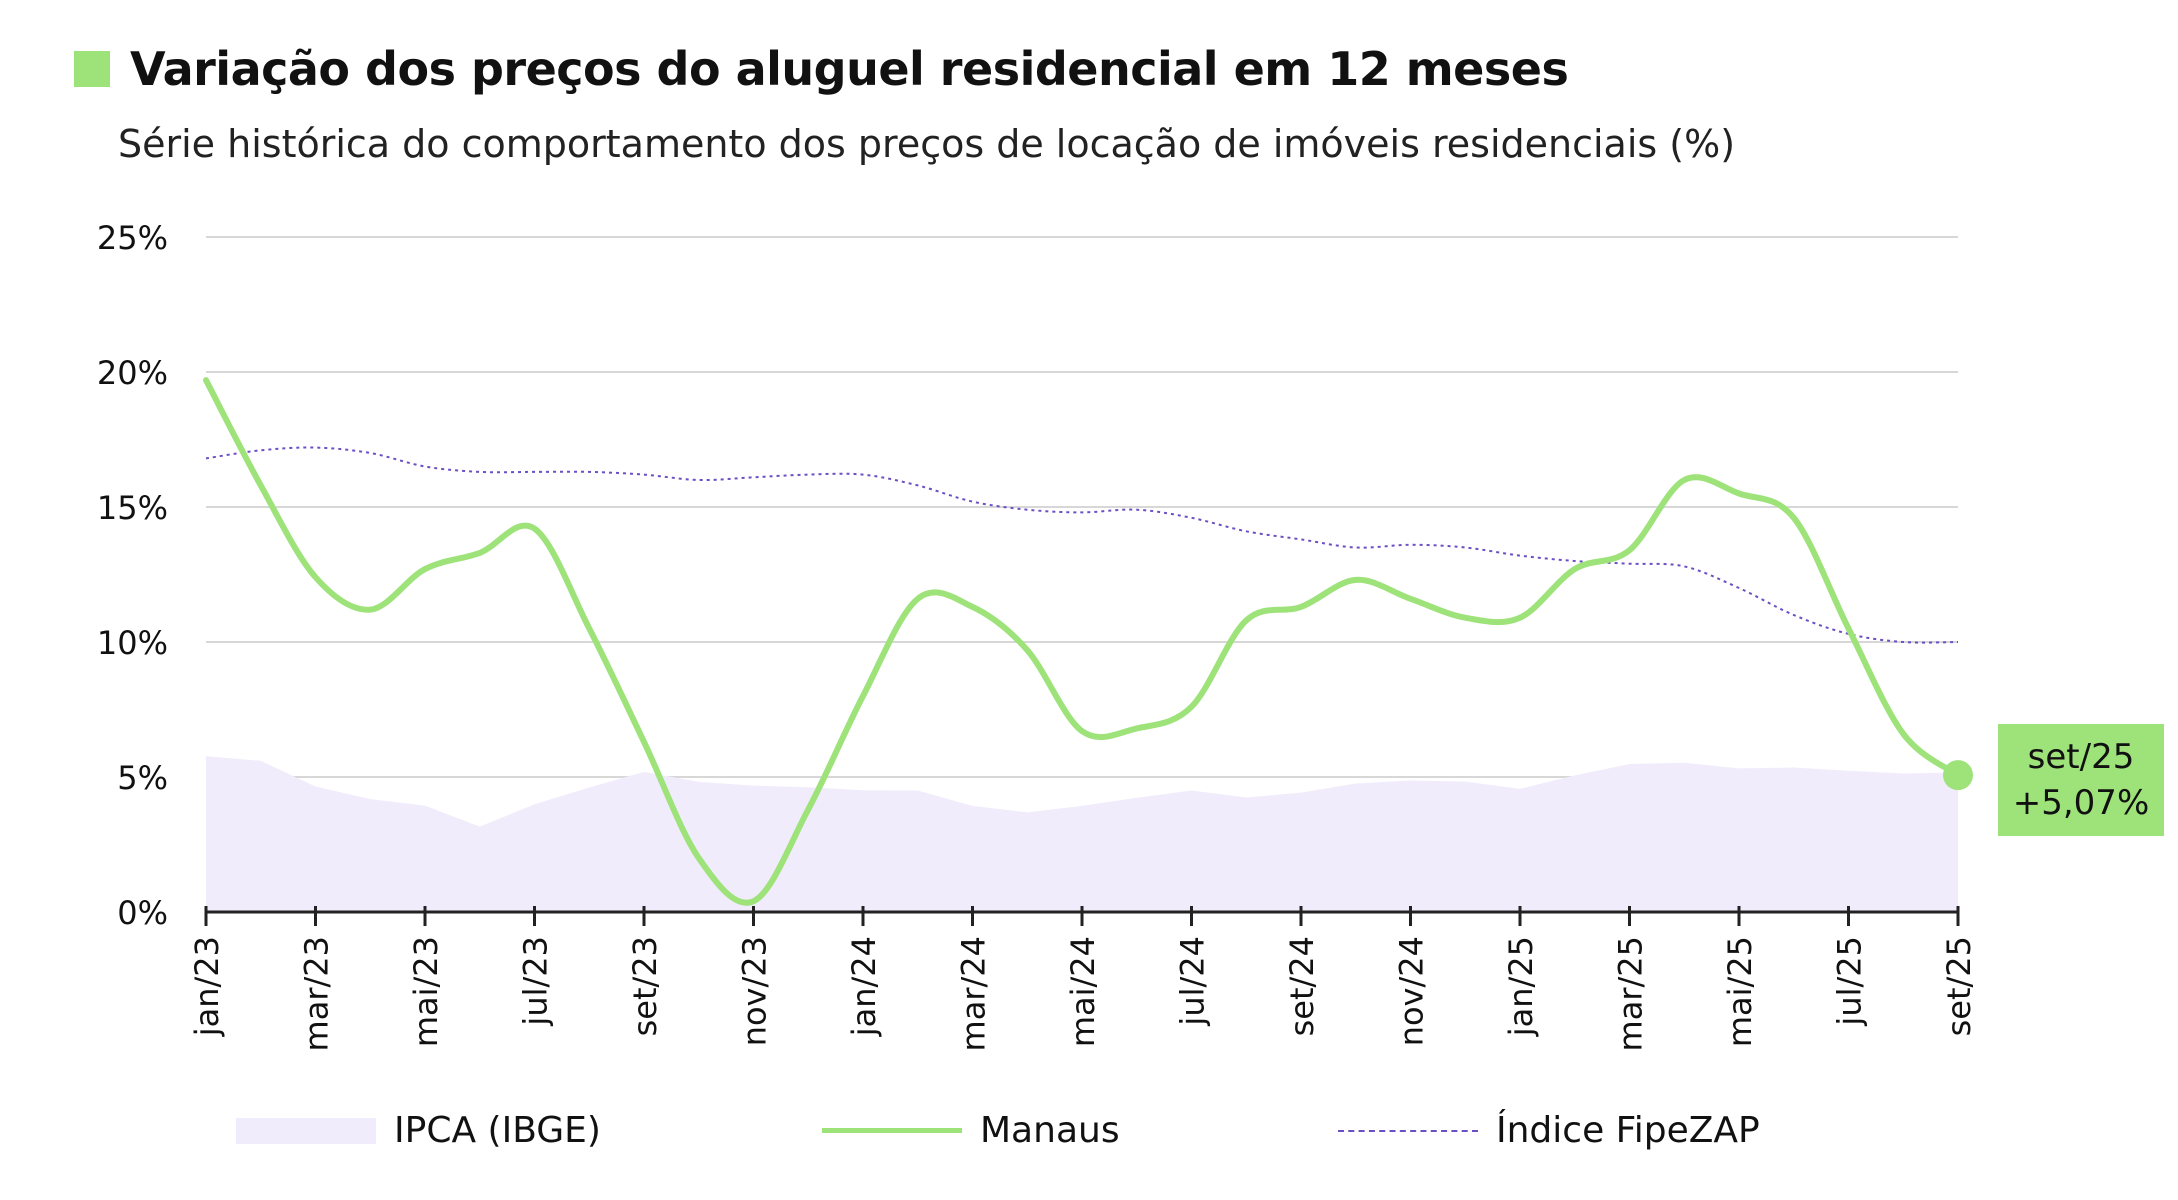  Describe the element at coordinates (132, 643) in the screenshot. I see `y-tick-label: 10%` at that location.